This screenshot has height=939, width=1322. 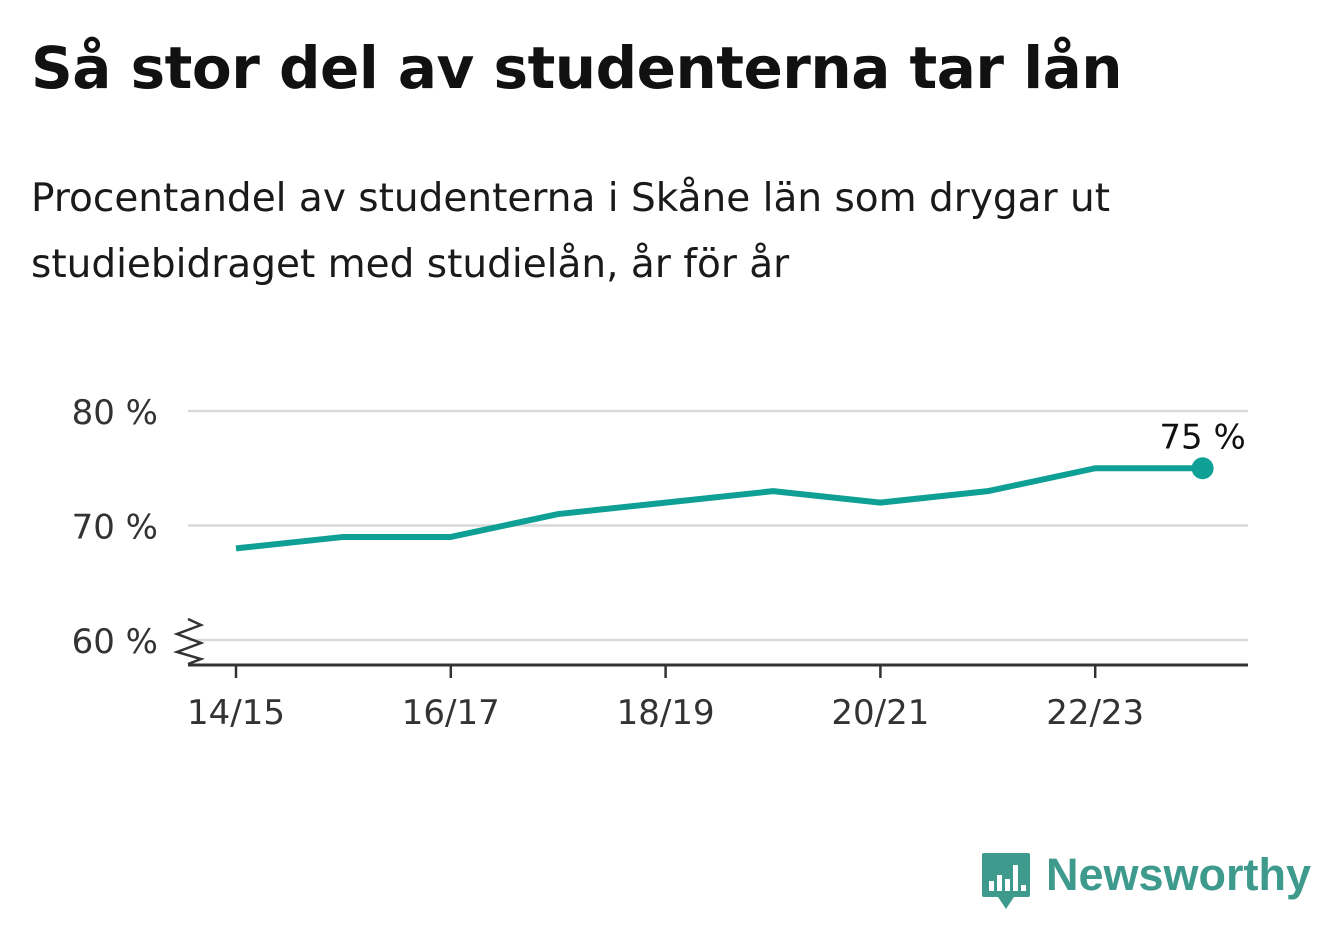 I want to click on axes, so click(x=710, y=647).